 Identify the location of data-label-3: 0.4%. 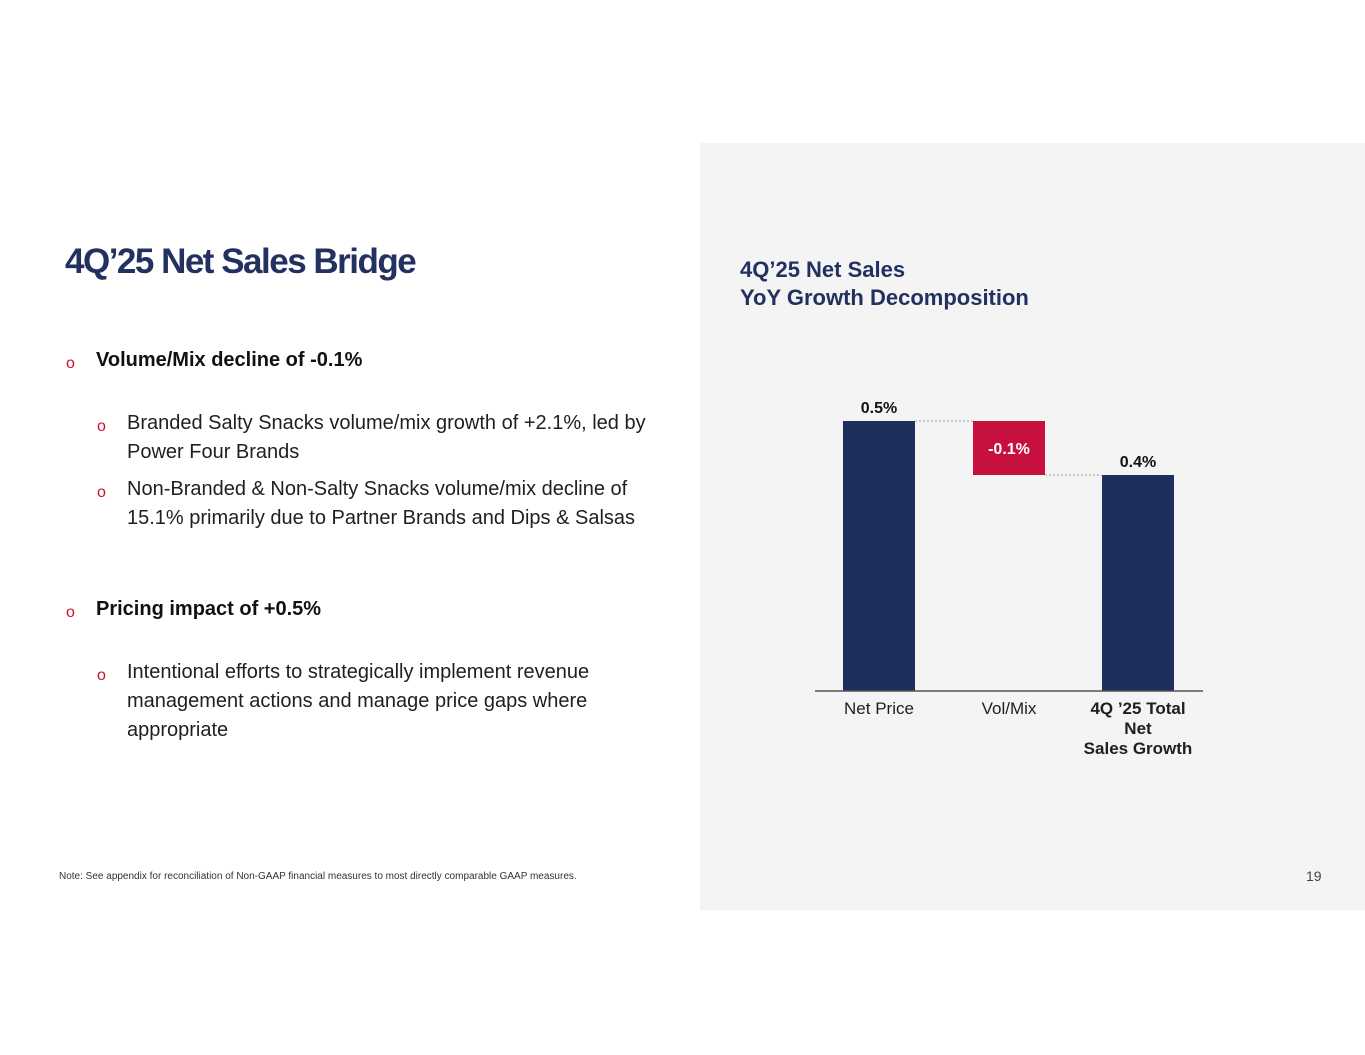
(1138, 462).